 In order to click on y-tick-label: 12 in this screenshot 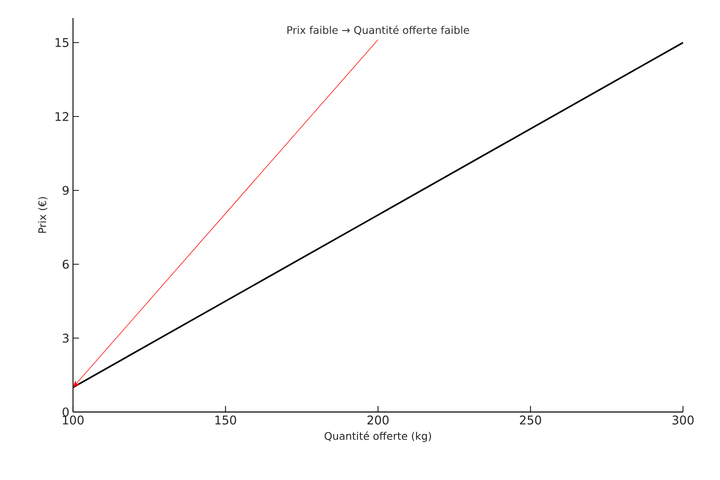, I will do `click(62, 116)`.